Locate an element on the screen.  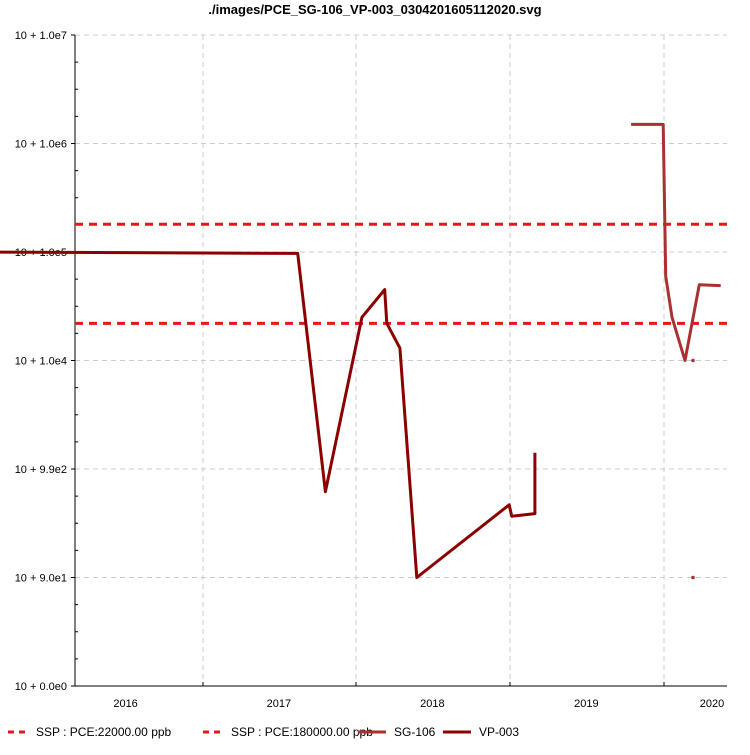
x-tick-label: 2016 is located at coordinates (125, 704).